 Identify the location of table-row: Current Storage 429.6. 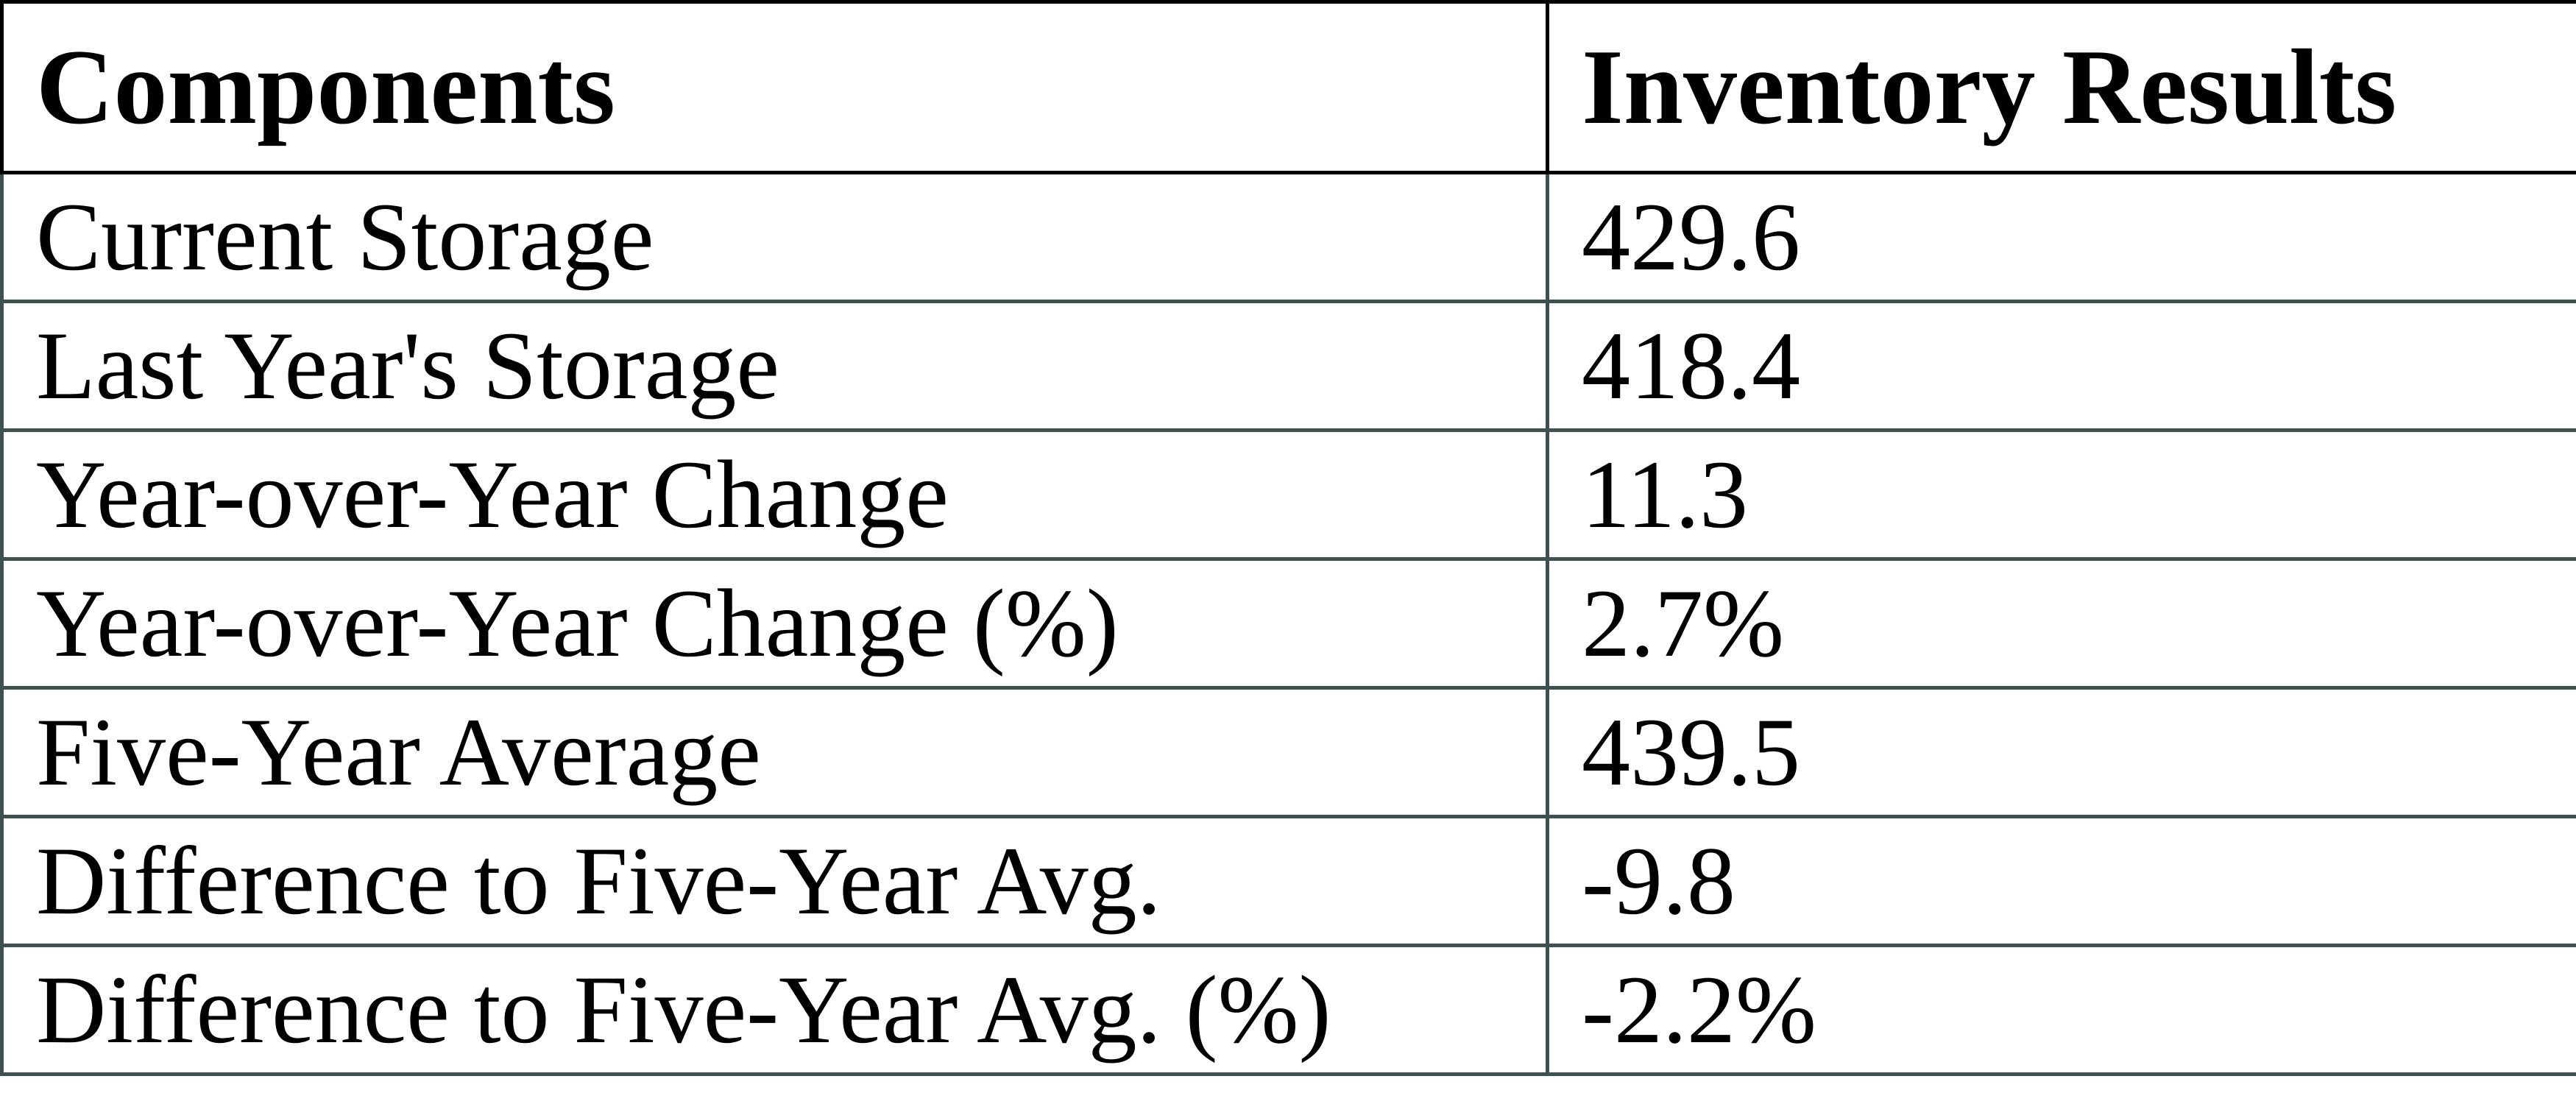
(1288, 237).